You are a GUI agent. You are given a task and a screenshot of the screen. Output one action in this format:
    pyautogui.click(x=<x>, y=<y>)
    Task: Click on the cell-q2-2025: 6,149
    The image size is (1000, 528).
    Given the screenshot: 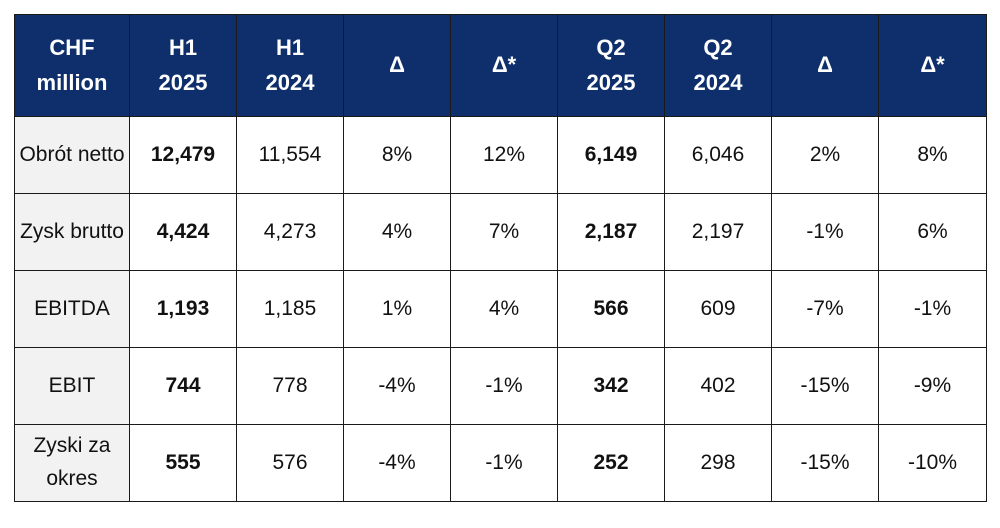 What is the action you would take?
    pyautogui.click(x=611, y=155)
    